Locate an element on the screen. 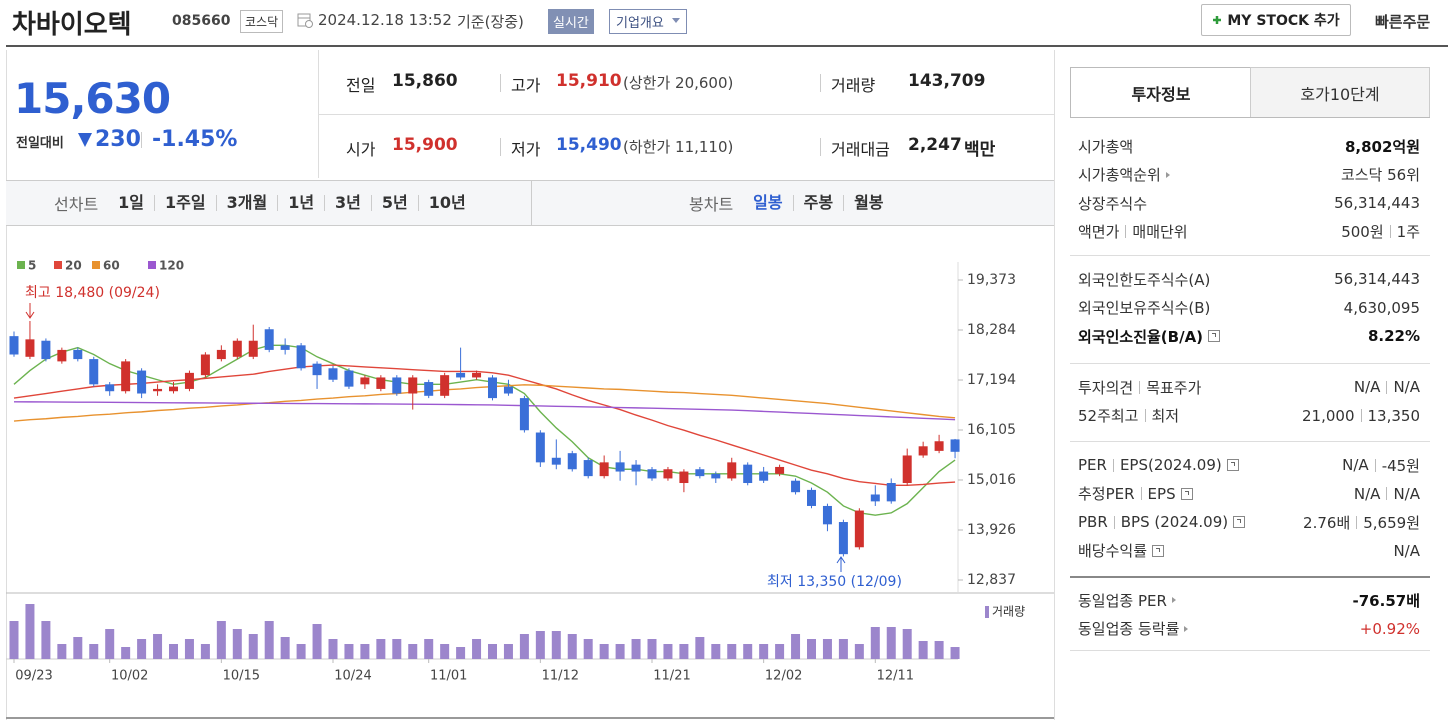 The height and width of the screenshot is (723, 1448). tab-item: 3개월 is located at coordinates (246, 203).